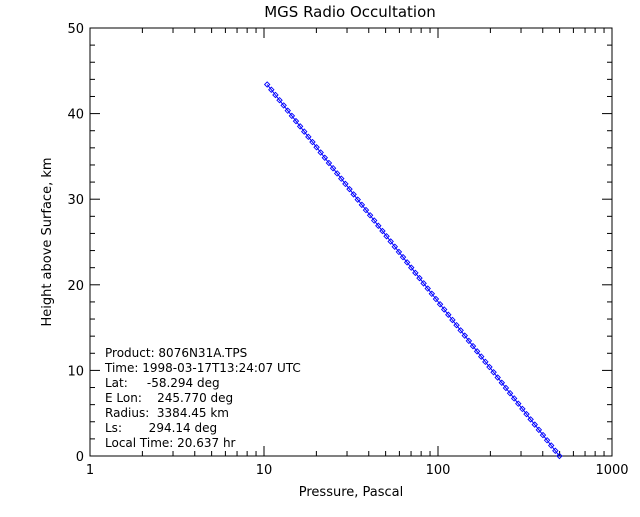 The width and height of the screenshot is (640, 517). What do you see at coordinates (351, 492) in the screenshot?
I see `x-axis-title: Pressure, Pascal` at bounding box center [351, 492].